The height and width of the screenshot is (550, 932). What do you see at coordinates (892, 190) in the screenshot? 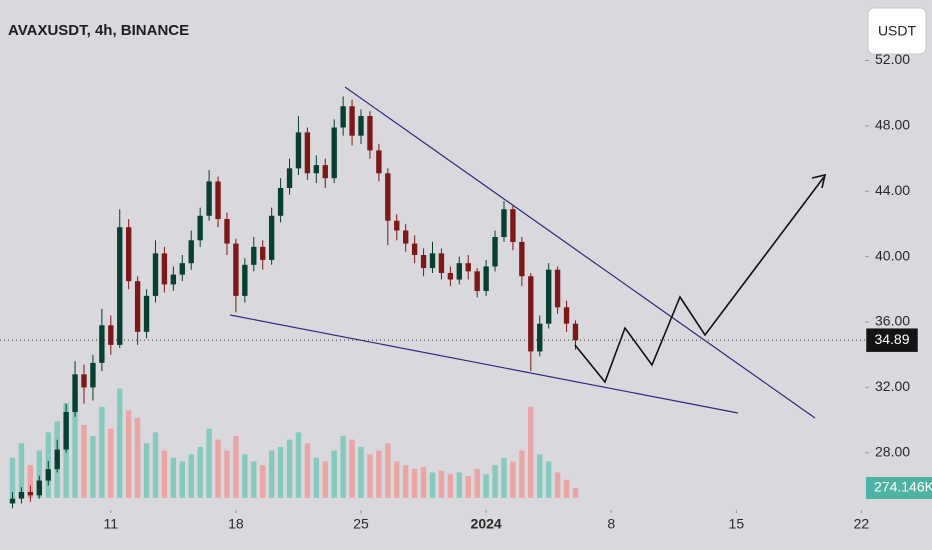
I see `y-tick-label: 44.00` at bounding box center [892, 190].